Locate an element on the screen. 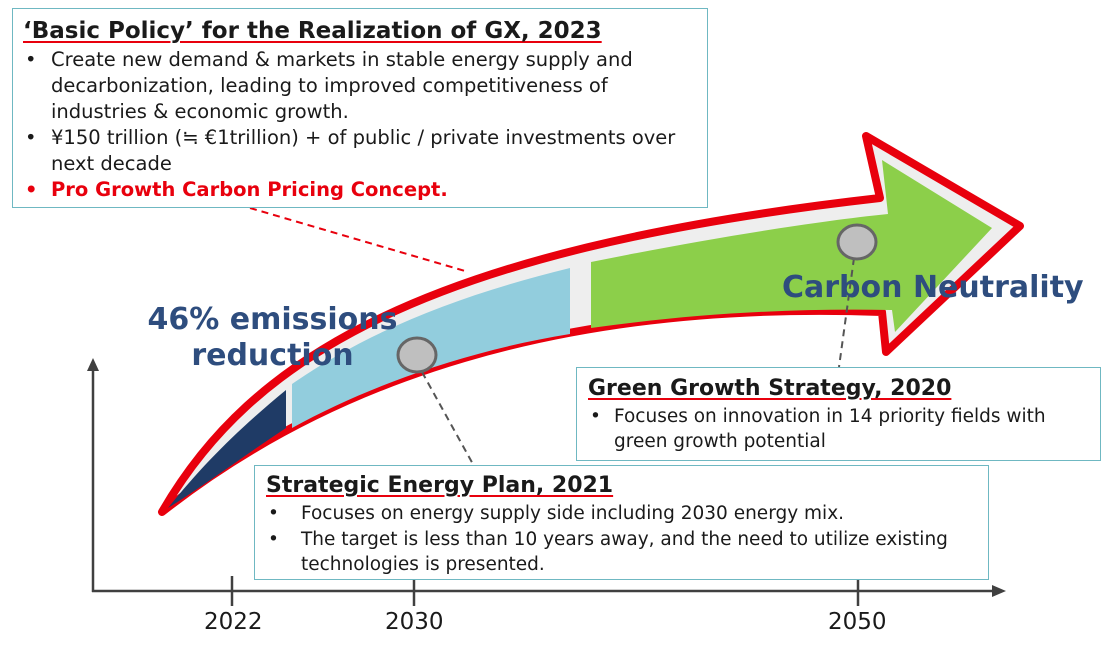 Image resolution: width=1112 pixels, height=659 pixels. emissions-reduction-text: 46% emissions reduction is located at coordinates (272, 337).